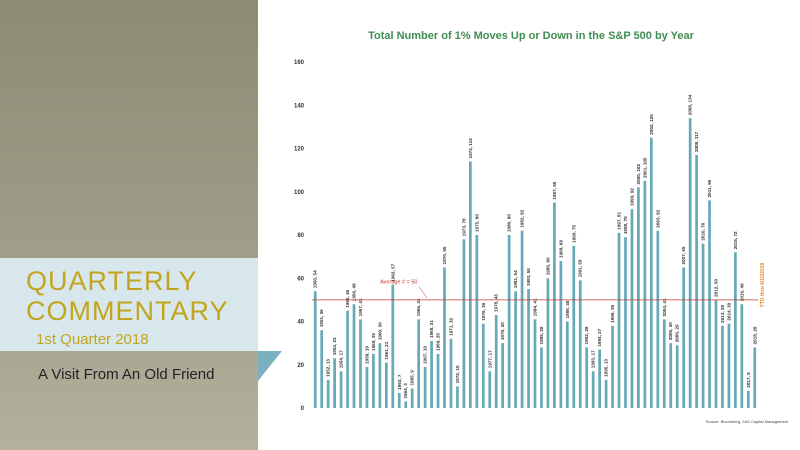  What do you see at coordinates (366, 355) in the screenshot?
I see `bar-label: 1958, 19` at bounding box center [366, 355].